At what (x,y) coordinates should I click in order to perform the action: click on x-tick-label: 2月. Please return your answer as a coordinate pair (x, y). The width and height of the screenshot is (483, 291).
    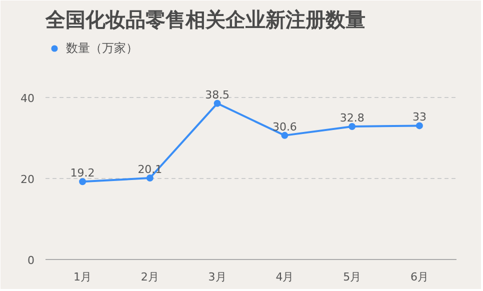
    Looking at the image, I should click on (149, 277).